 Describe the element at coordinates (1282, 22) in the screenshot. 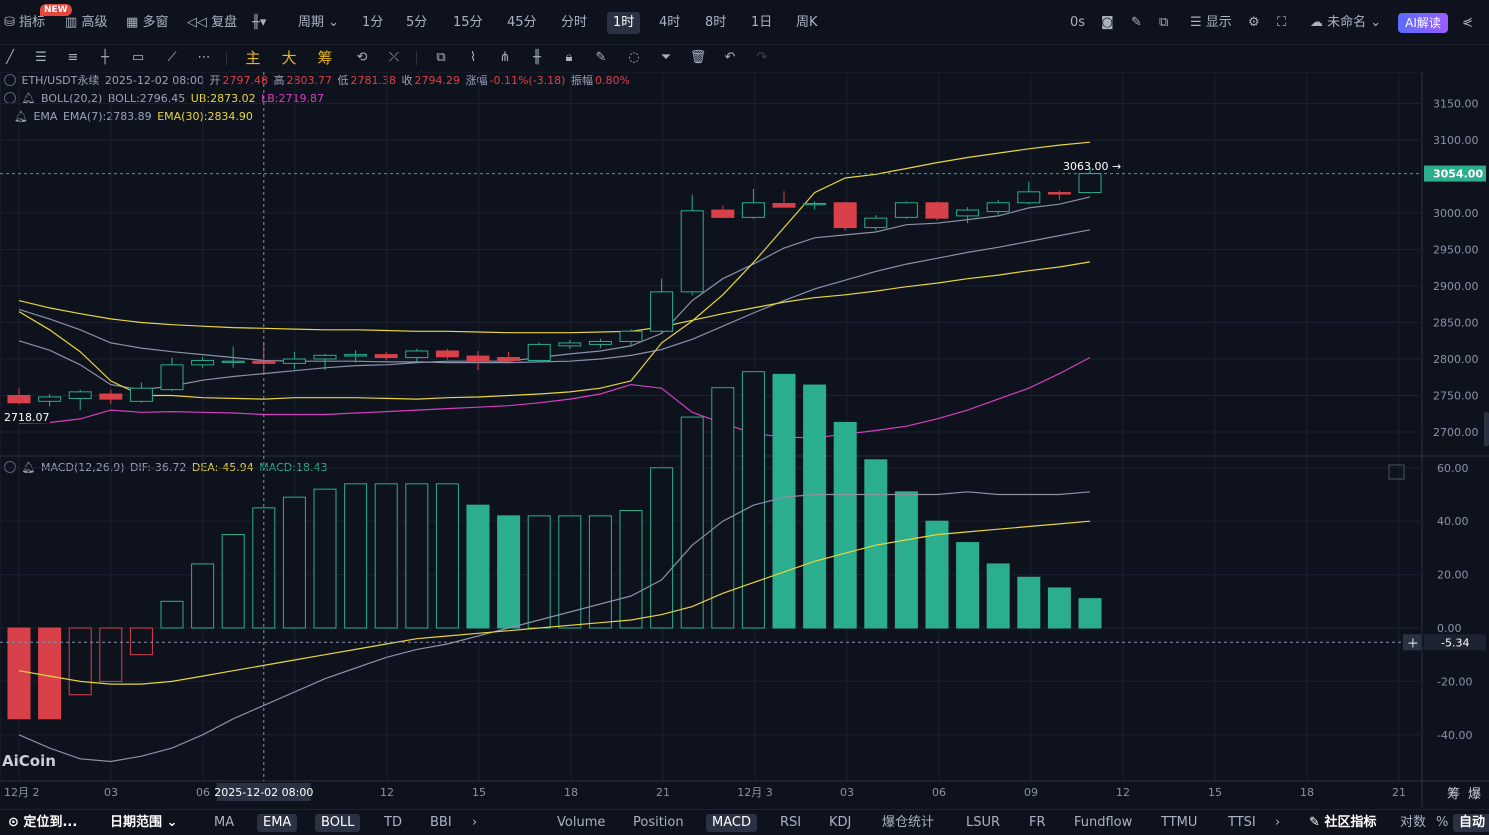

I see `fullscreen-icon: ⛶` at that location.